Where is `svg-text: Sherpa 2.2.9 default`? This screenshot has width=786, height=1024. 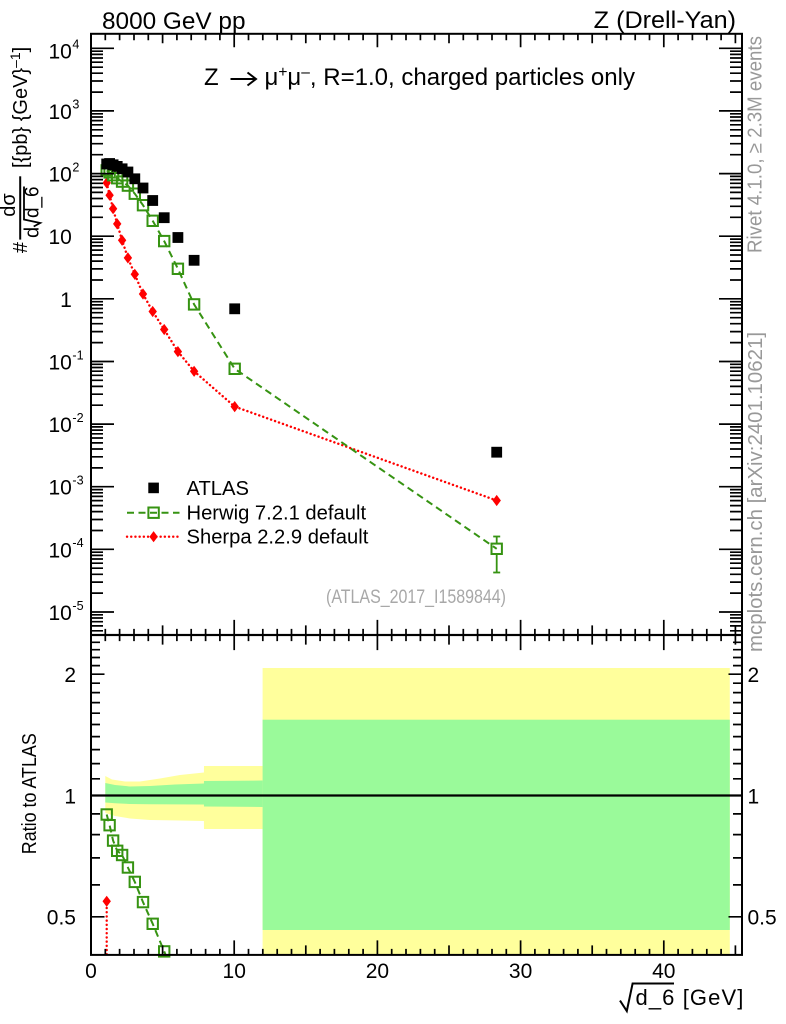 svg-text: Sherpa 2.2.9 default is located at coordinates (278, 538).